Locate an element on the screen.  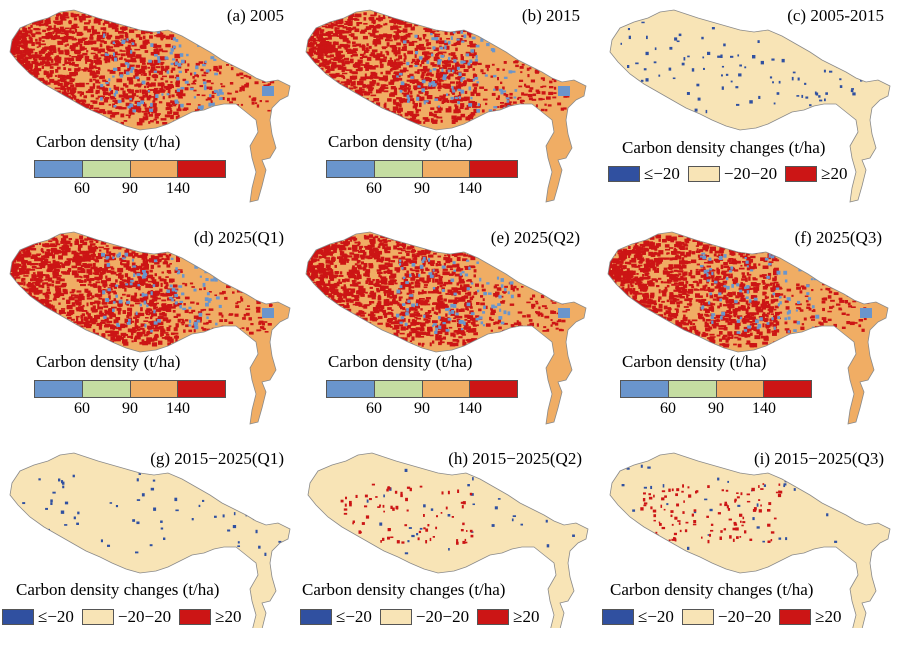
map-a is located at coordinates (150, 106).